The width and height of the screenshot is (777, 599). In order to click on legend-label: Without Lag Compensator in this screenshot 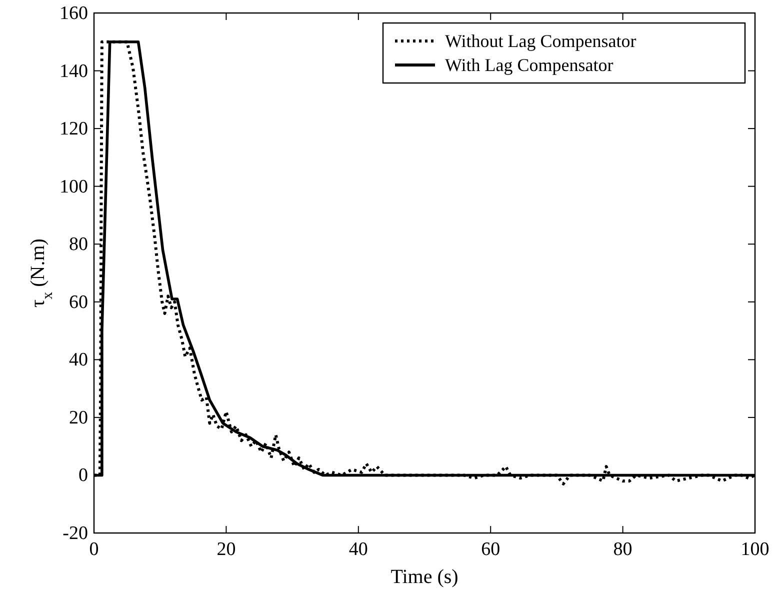, I will do `click(540, 41)`.